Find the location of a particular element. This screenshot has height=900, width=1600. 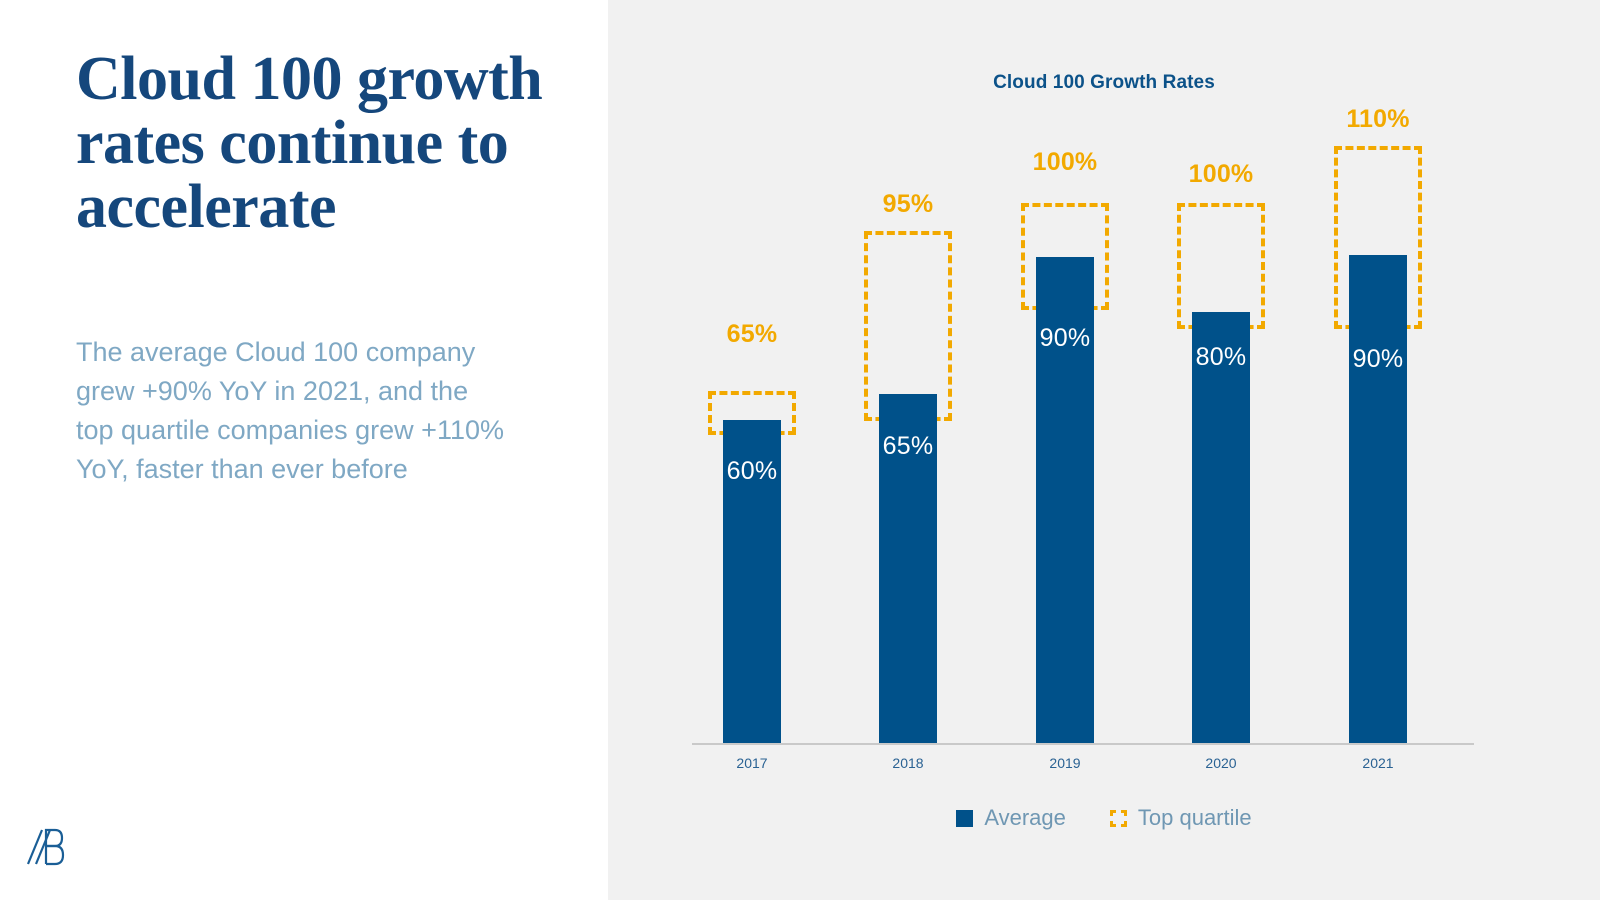

bessemer-logo-mark is located at coordinates (45, 845).